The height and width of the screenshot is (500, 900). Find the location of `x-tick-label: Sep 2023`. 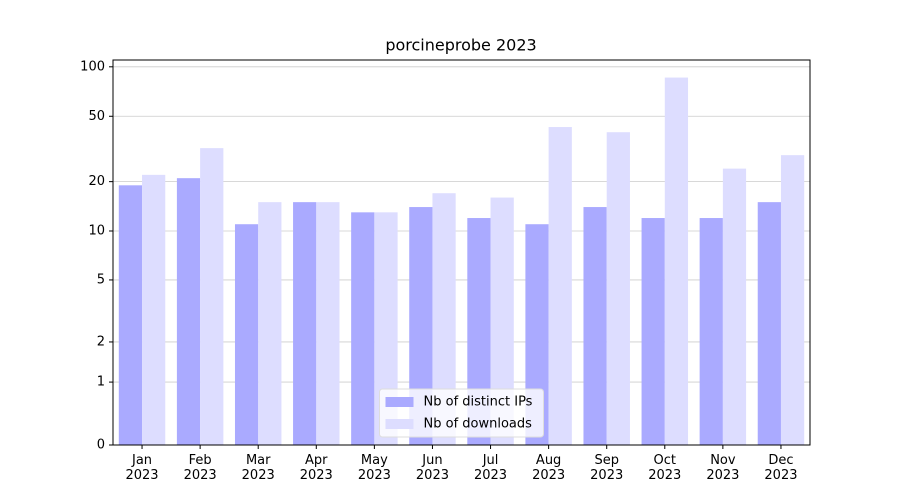

x-tick-label: Sep 2023 is located at coordinates (607, 468).